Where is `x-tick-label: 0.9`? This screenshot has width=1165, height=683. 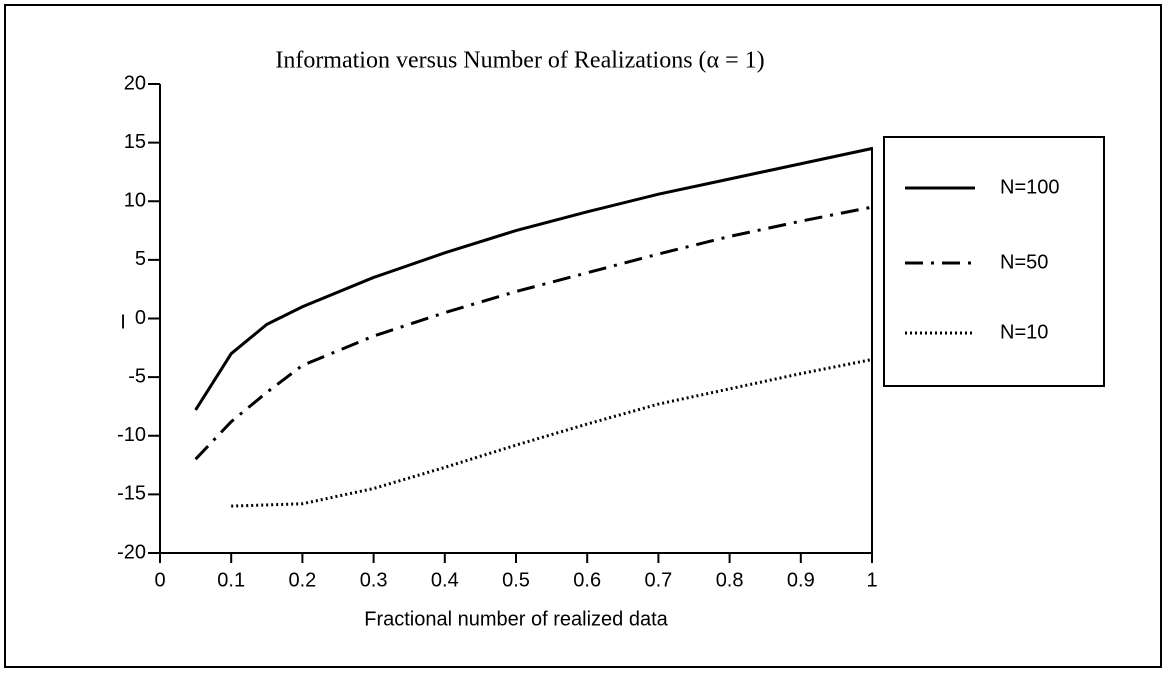 x-tick-label: 0.9 is located at coordinates (801, 580).